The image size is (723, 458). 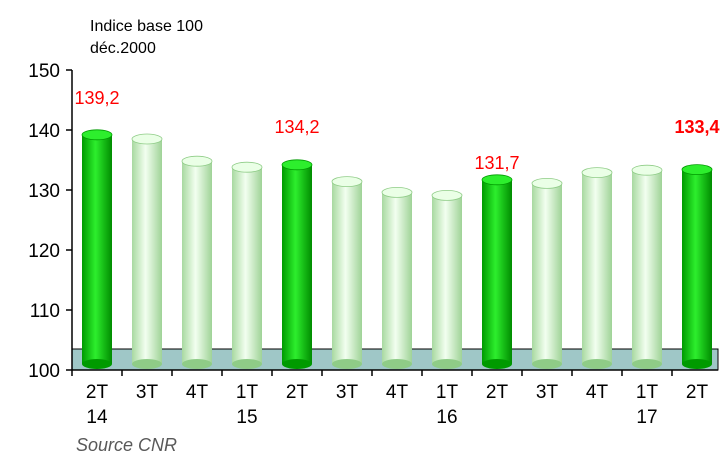 What do you see at coordinates (296, 127) in the screenshot?
I see `data-label: 134,2` at bounding box center [296, 127].